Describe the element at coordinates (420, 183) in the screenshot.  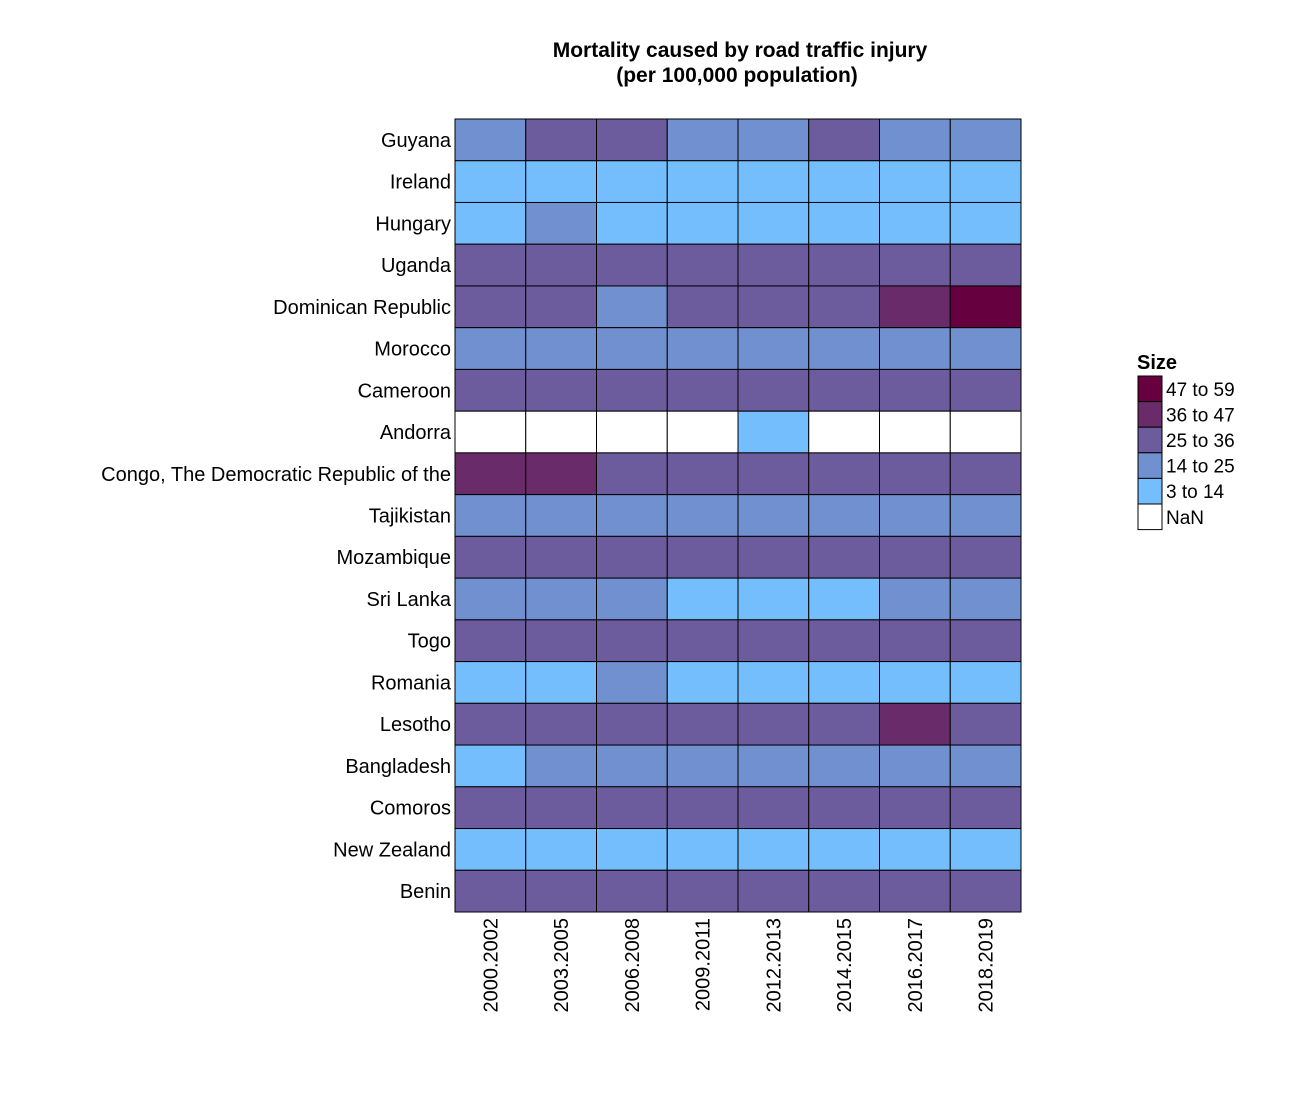
I see `row-label: Ireland` at that location.